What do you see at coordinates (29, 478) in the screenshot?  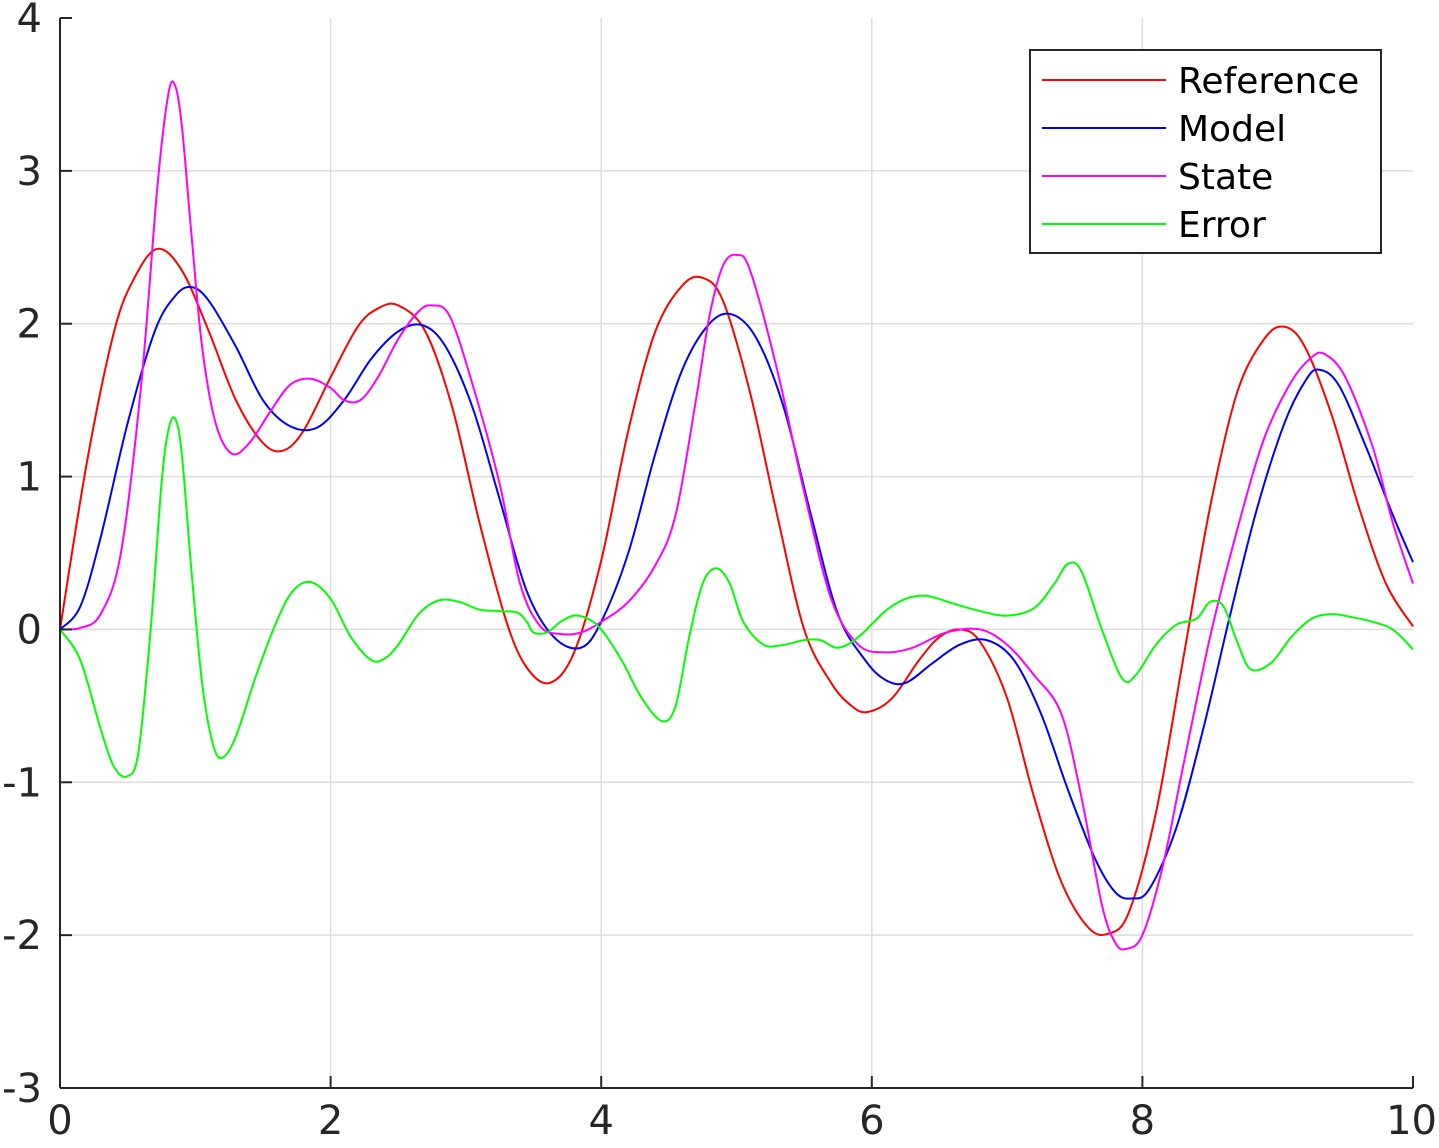 I see `y-tick-label: 1` at bounding box center [29, 478].